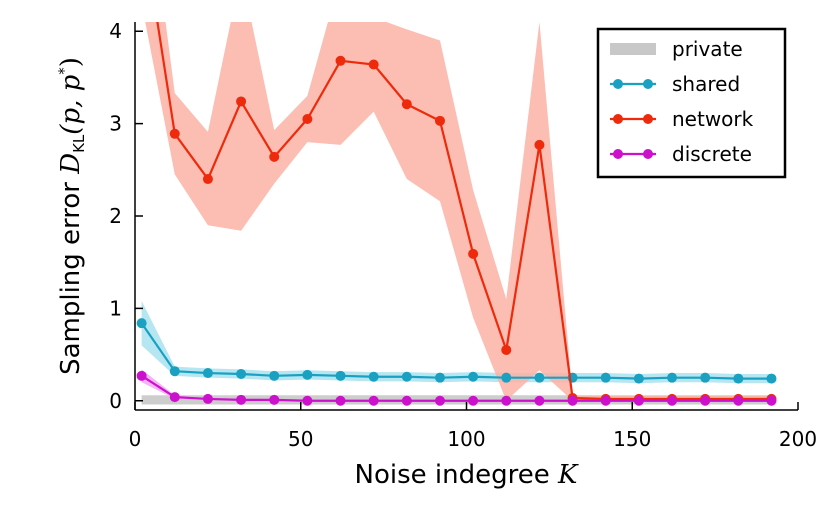 The image size is (830, 515). I want to click on y-tick-label-1: 1, so click(115, 308).